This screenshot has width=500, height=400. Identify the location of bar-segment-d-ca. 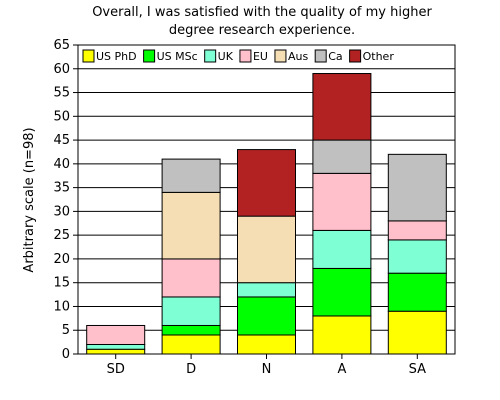
(191, 175).